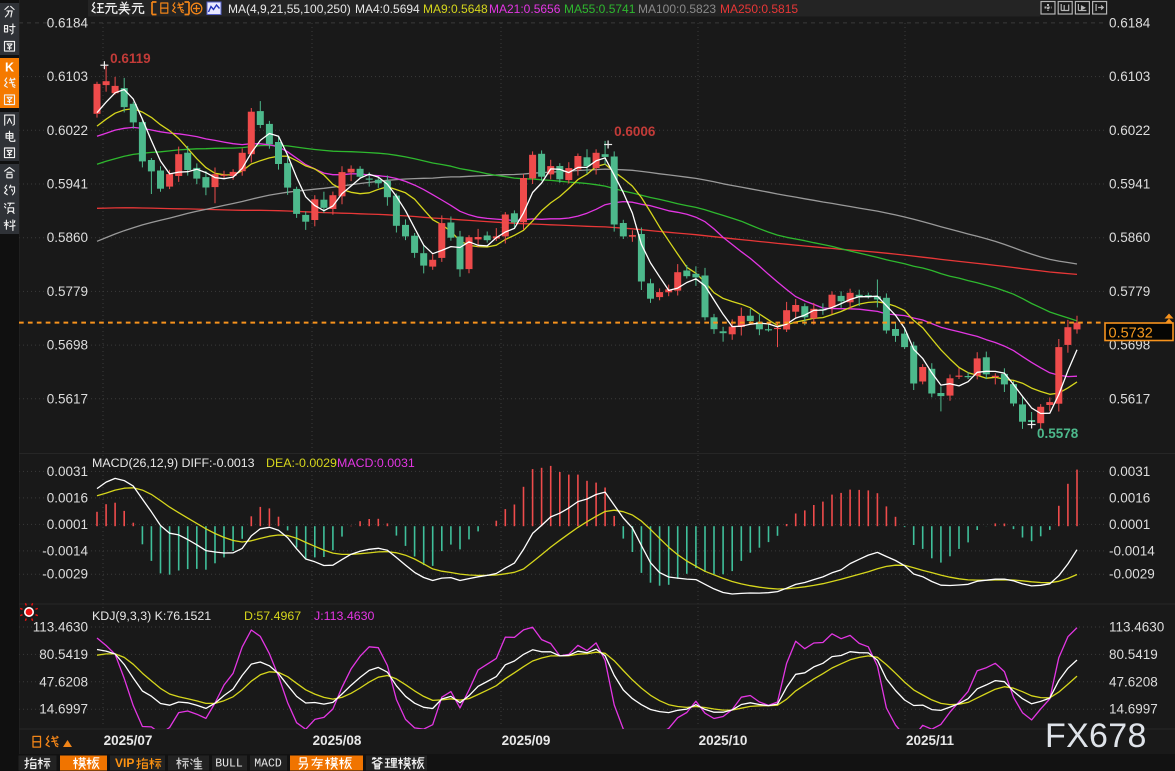  Describe the element at coordinates (635, 131) in the screenshot. I see `svg-text: 0.6006` at that location.